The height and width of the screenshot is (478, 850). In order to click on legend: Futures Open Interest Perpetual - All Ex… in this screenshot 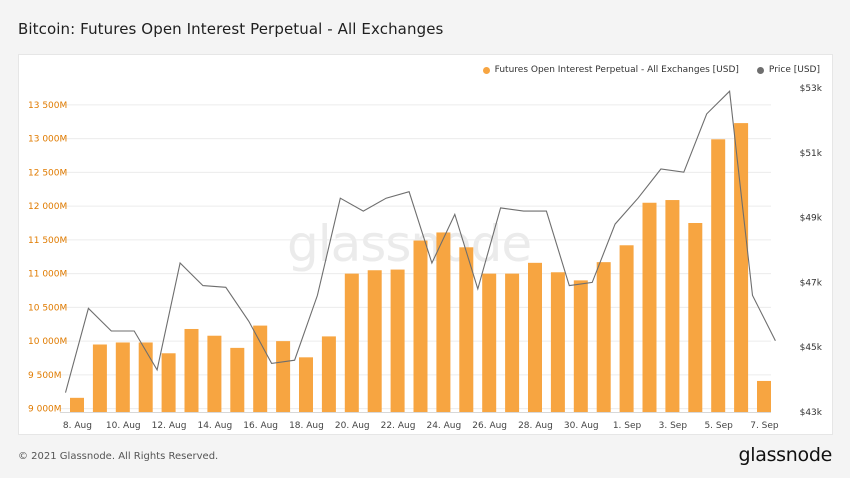, I will do `click(651, 70)`.